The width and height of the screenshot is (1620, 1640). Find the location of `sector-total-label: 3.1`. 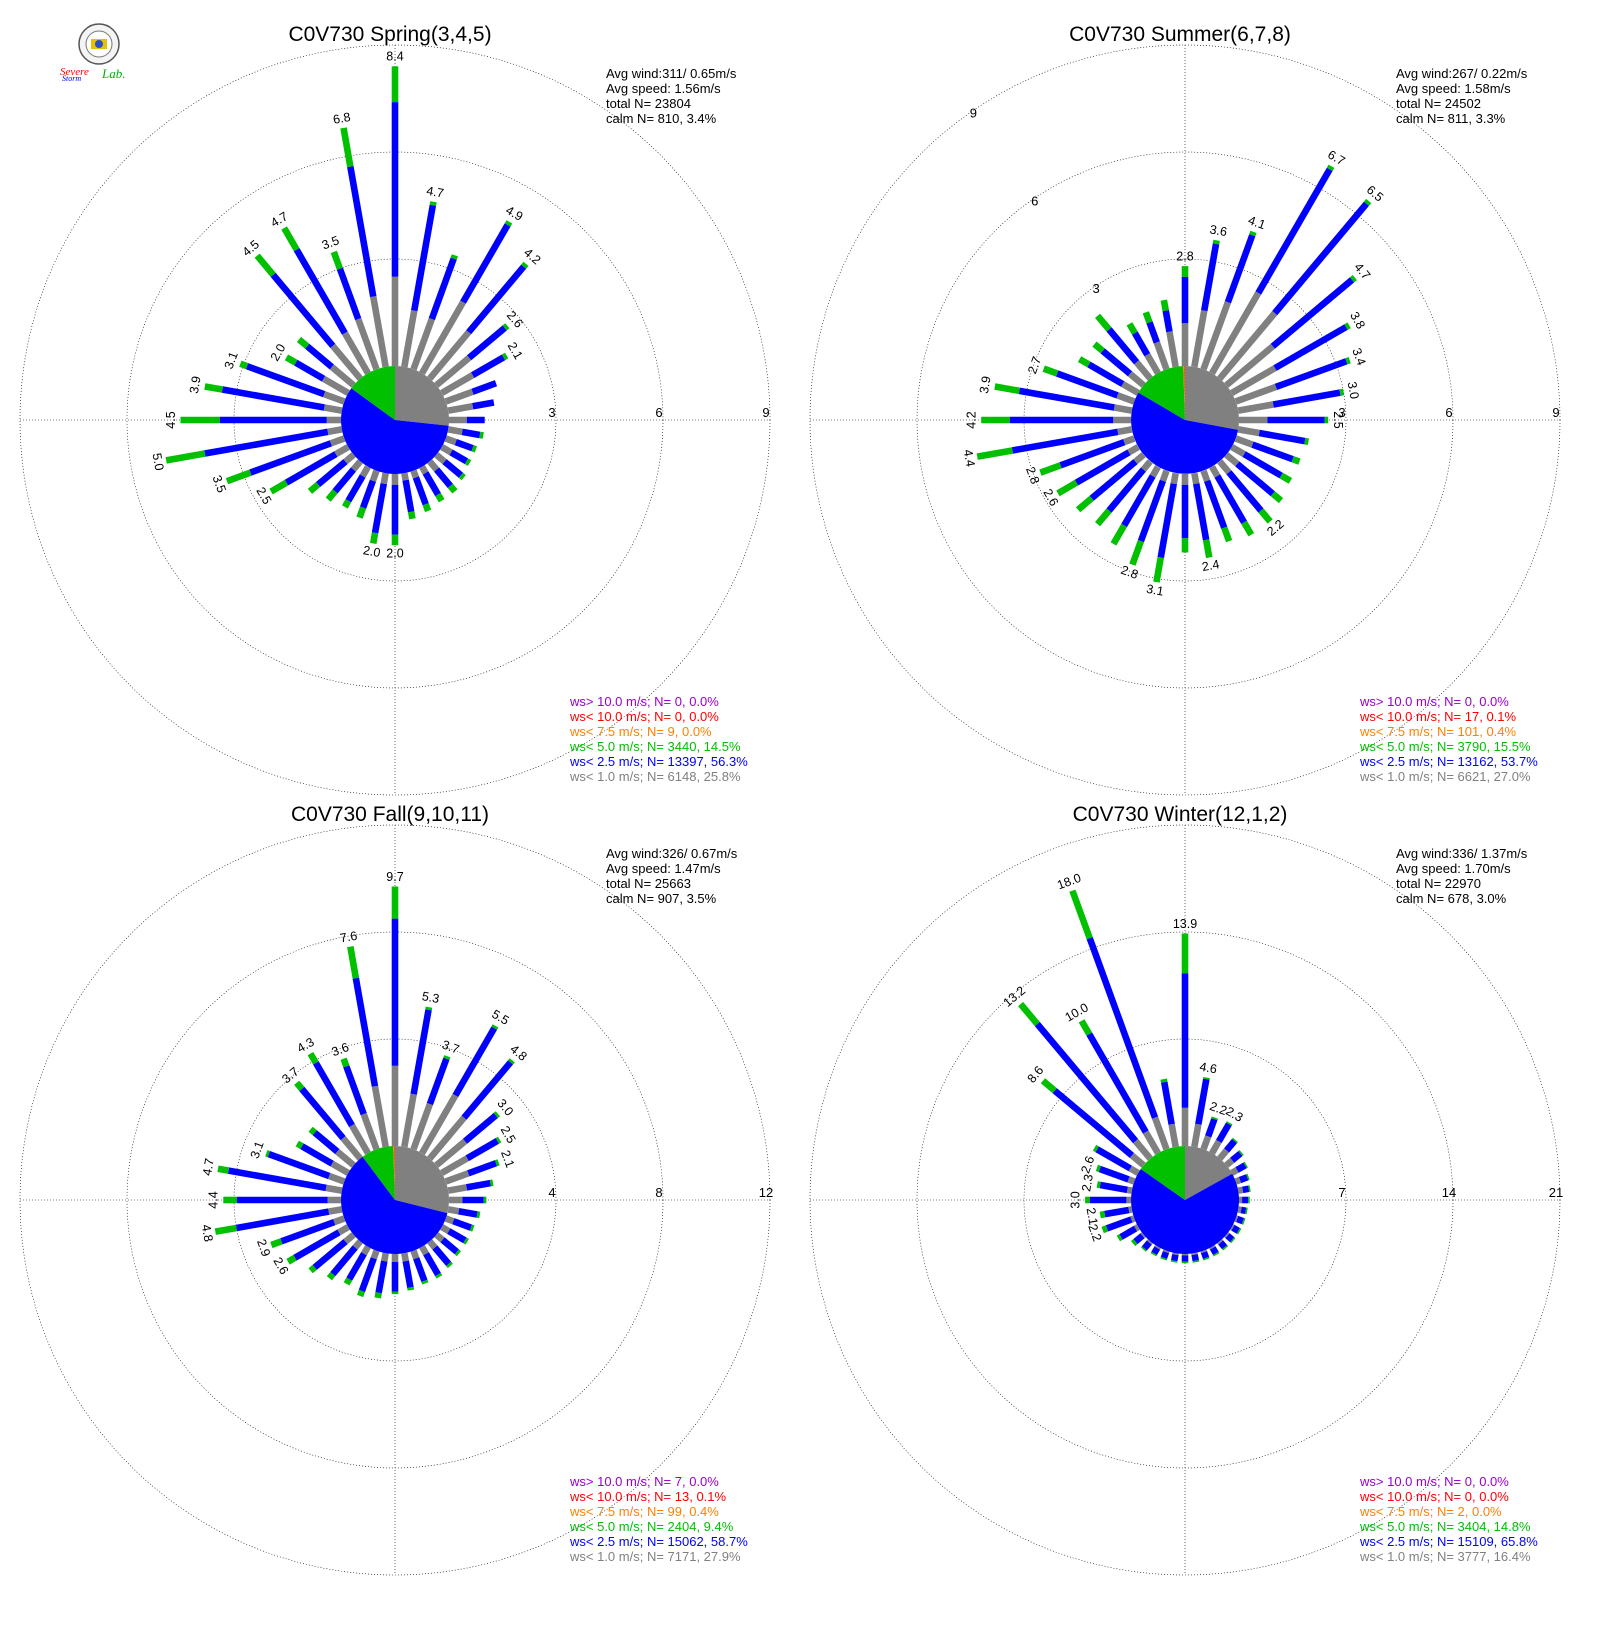

sector-total-label: 3.1 is located at coordinates (231, 360).